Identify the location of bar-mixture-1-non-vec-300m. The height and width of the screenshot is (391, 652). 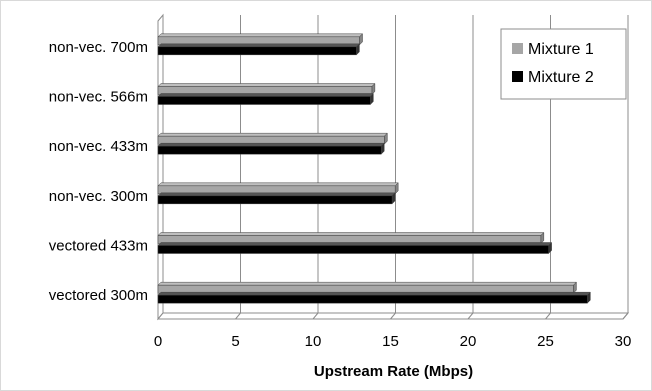
(278, 188).